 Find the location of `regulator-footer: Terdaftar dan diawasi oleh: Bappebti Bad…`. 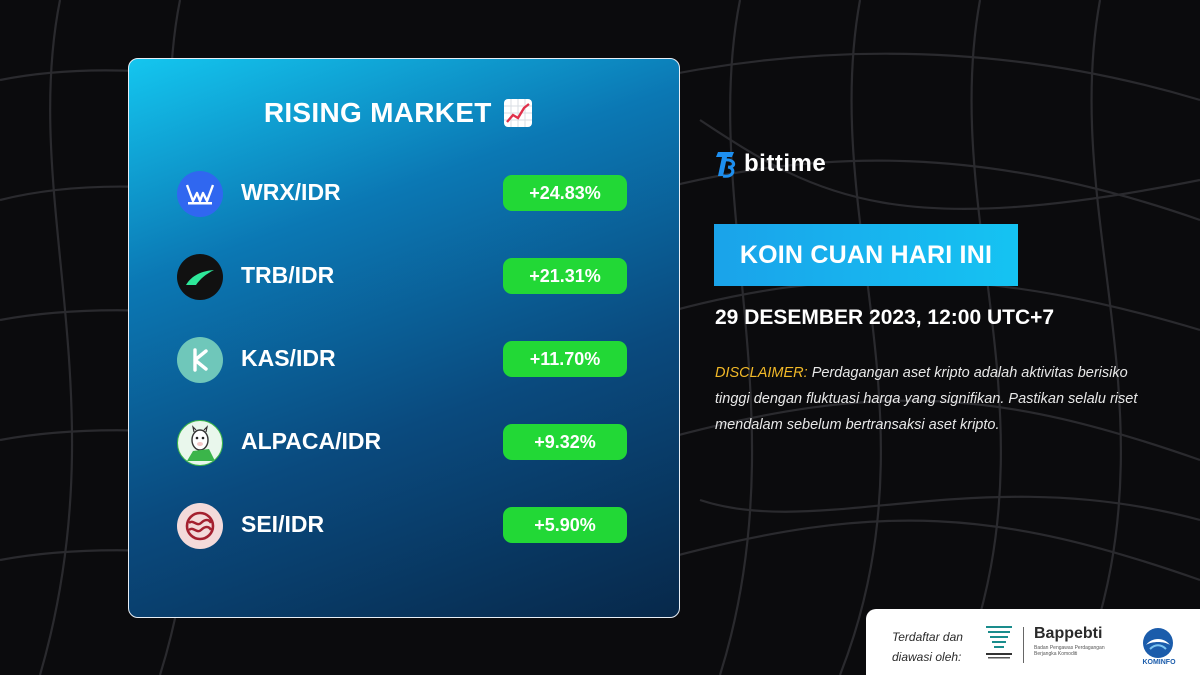

regulator-footer: Terdaftar dan diawasi oleh: Bappebti Bad… is located at coordinates (1033, 642).